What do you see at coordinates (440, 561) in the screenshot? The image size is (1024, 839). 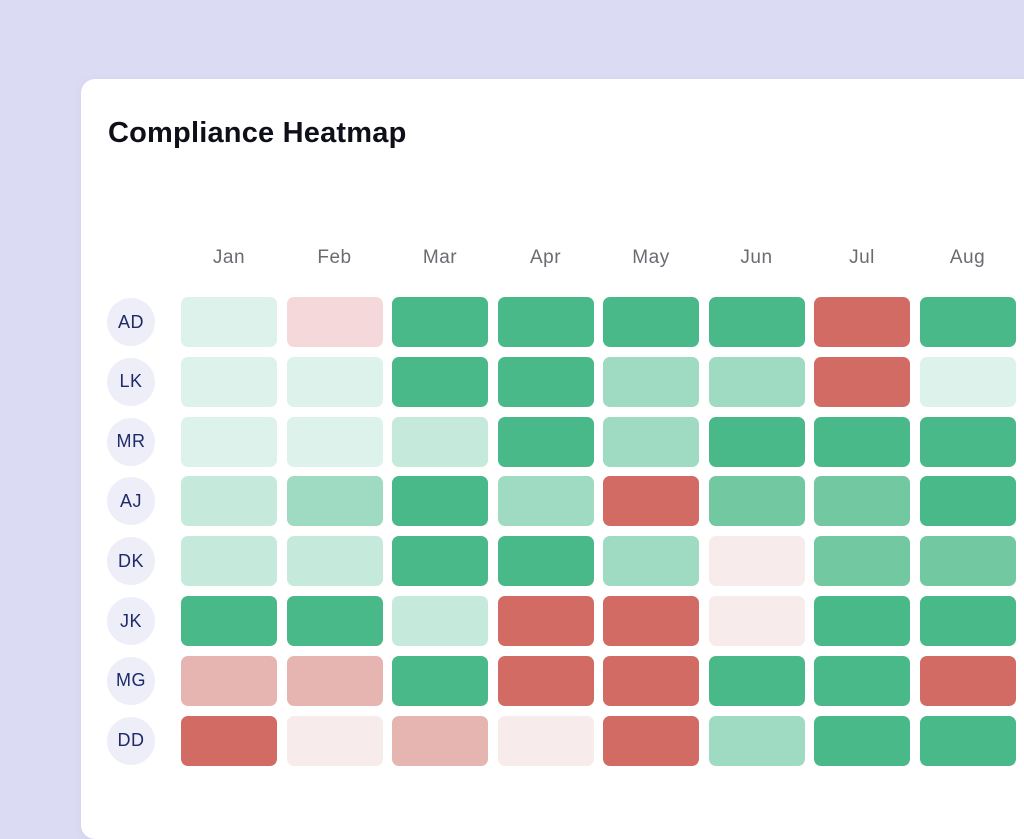 I see `heatmap-cell-dk-mar` at bounding box center [440, 561].